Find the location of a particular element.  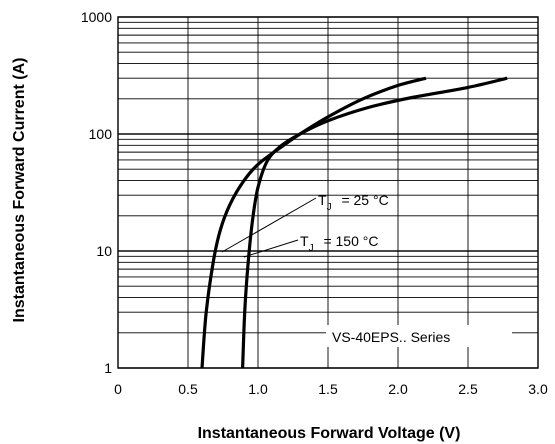

x-tick-label: 0 is located at coordinates (118, 389).